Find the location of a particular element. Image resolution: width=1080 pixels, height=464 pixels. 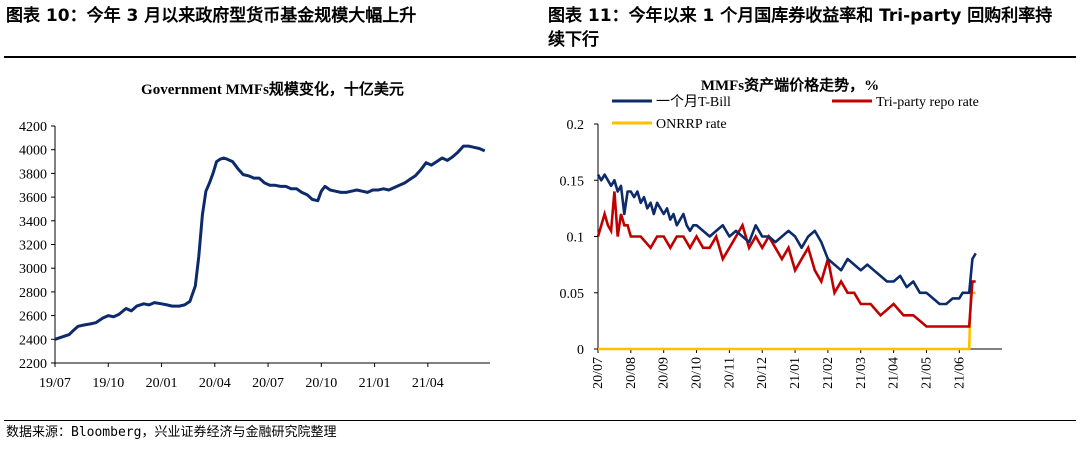

chart-title: MMFs资产端价格走势，% is located at coordinates (790, 85).